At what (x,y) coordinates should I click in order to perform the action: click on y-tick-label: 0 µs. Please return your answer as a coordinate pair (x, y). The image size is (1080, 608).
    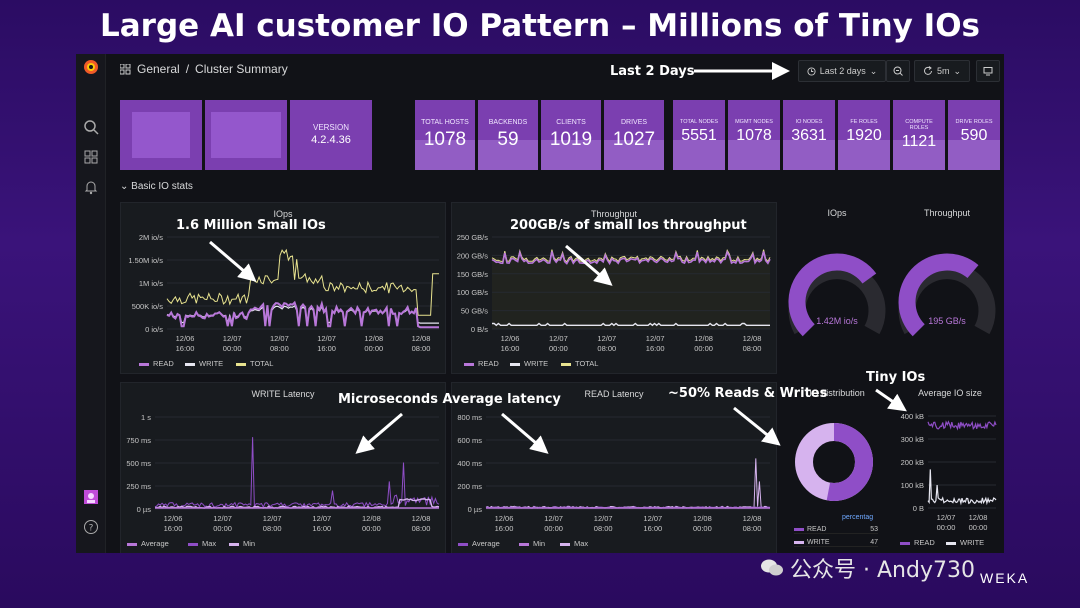
    Looking at the image, I should click on (475, 509).